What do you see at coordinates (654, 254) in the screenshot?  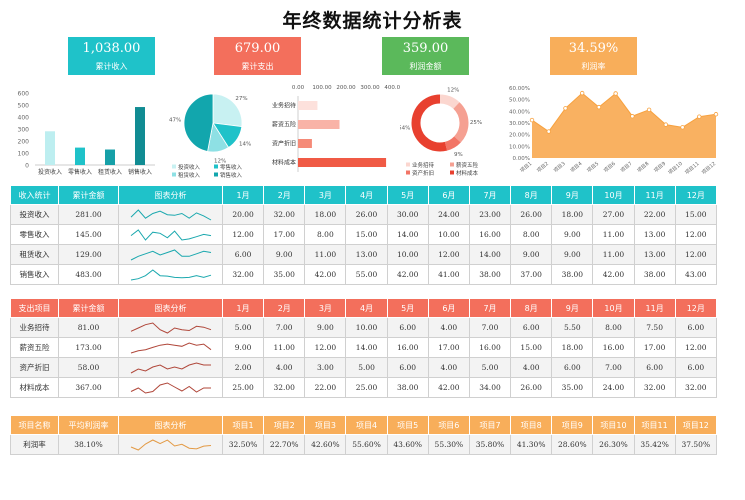 I see `month-cell: 13.00` at bounding box center [654, 254].